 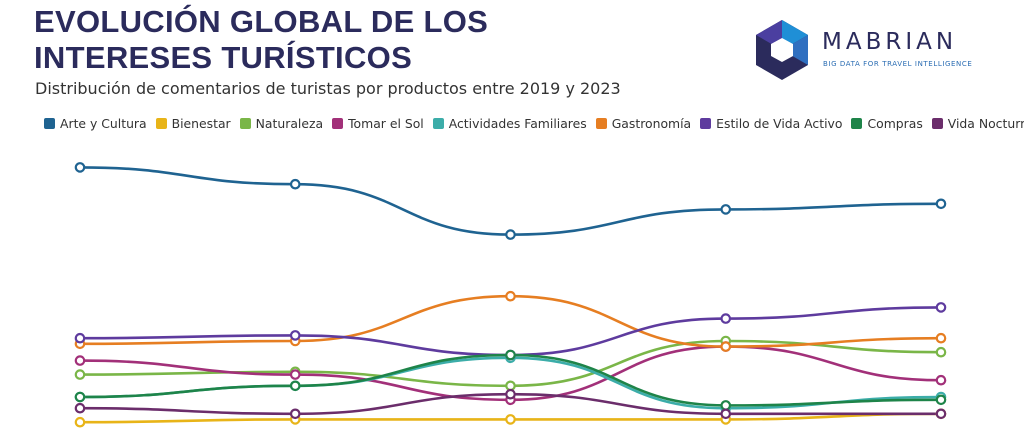 I want to click on legend-item: Compras, so click(x=887, y=123).